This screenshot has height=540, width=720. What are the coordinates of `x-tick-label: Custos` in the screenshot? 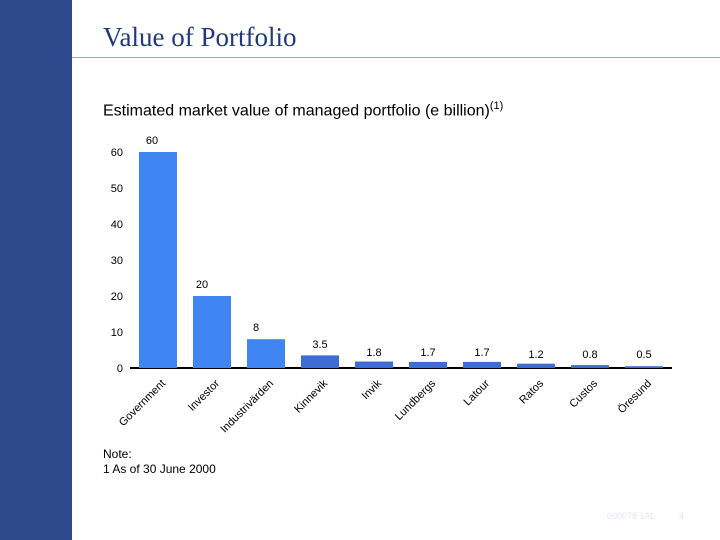 It's located at (583, 393).